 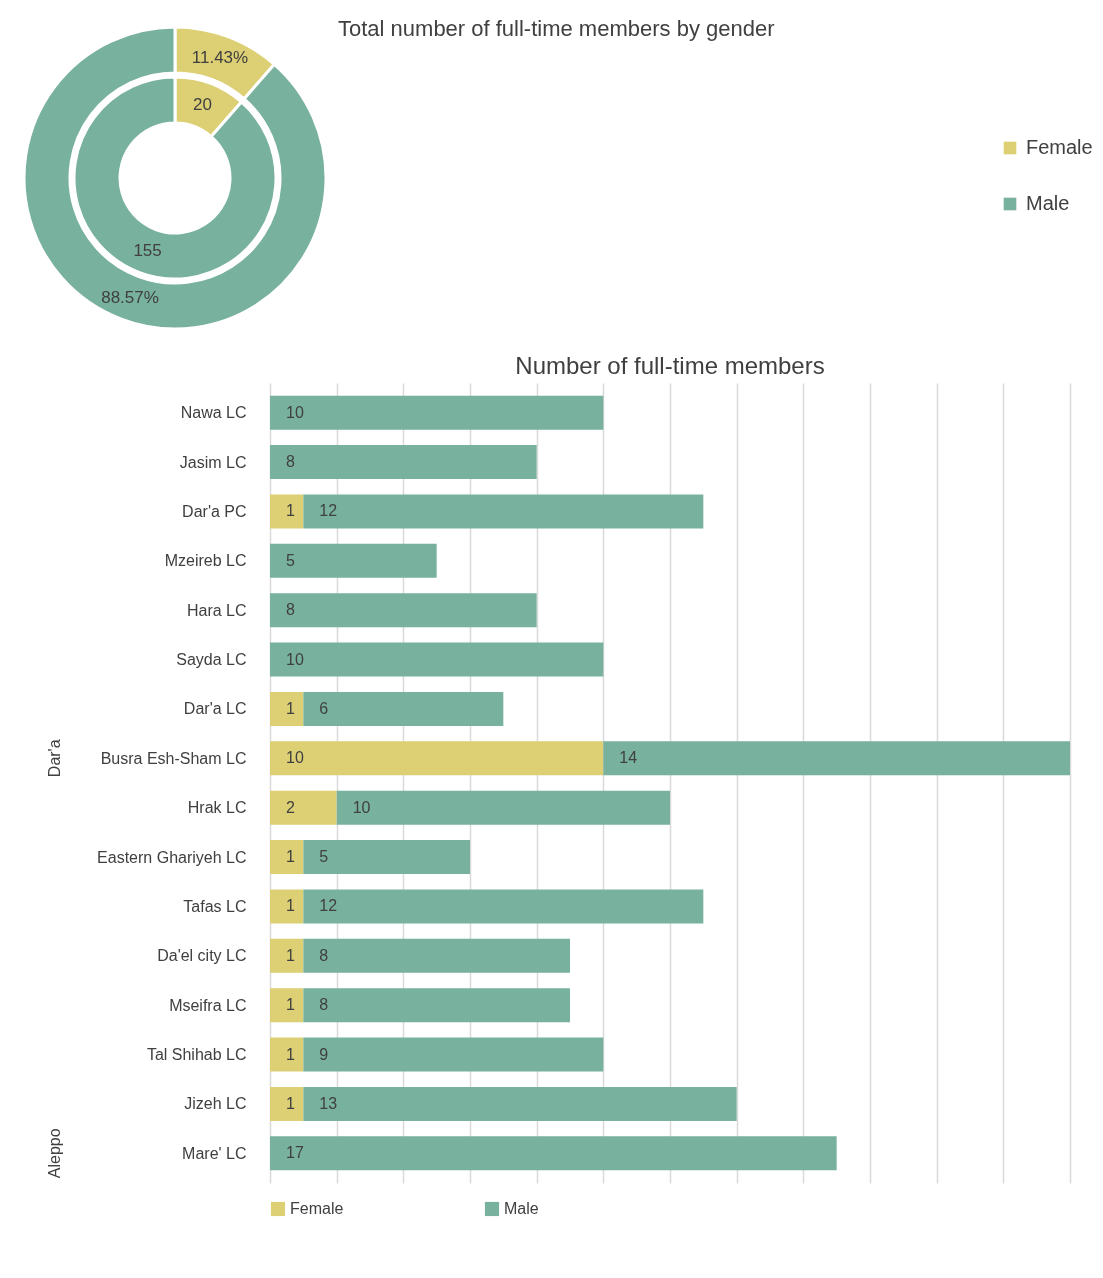 I want to click on y-tick-label: Mseifra LC, so click(x=208, y=1005).